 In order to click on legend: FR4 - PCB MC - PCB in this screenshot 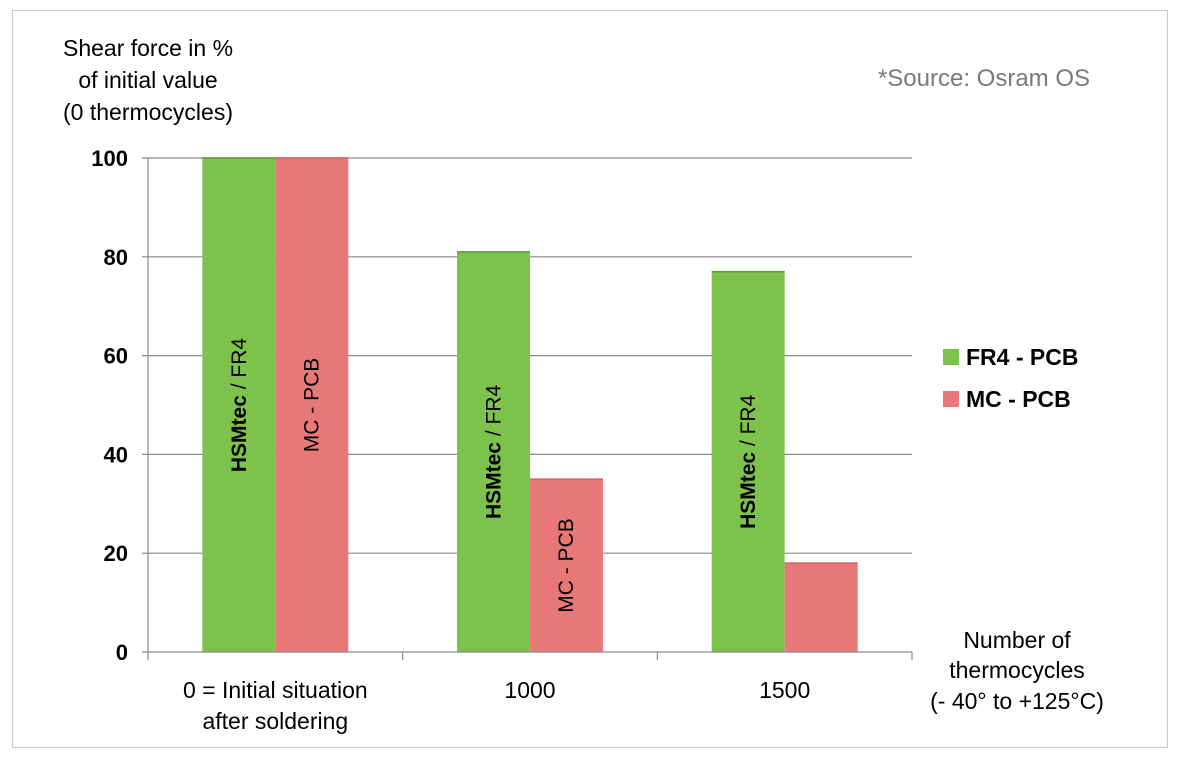, I will do `click(1010, 378)`.